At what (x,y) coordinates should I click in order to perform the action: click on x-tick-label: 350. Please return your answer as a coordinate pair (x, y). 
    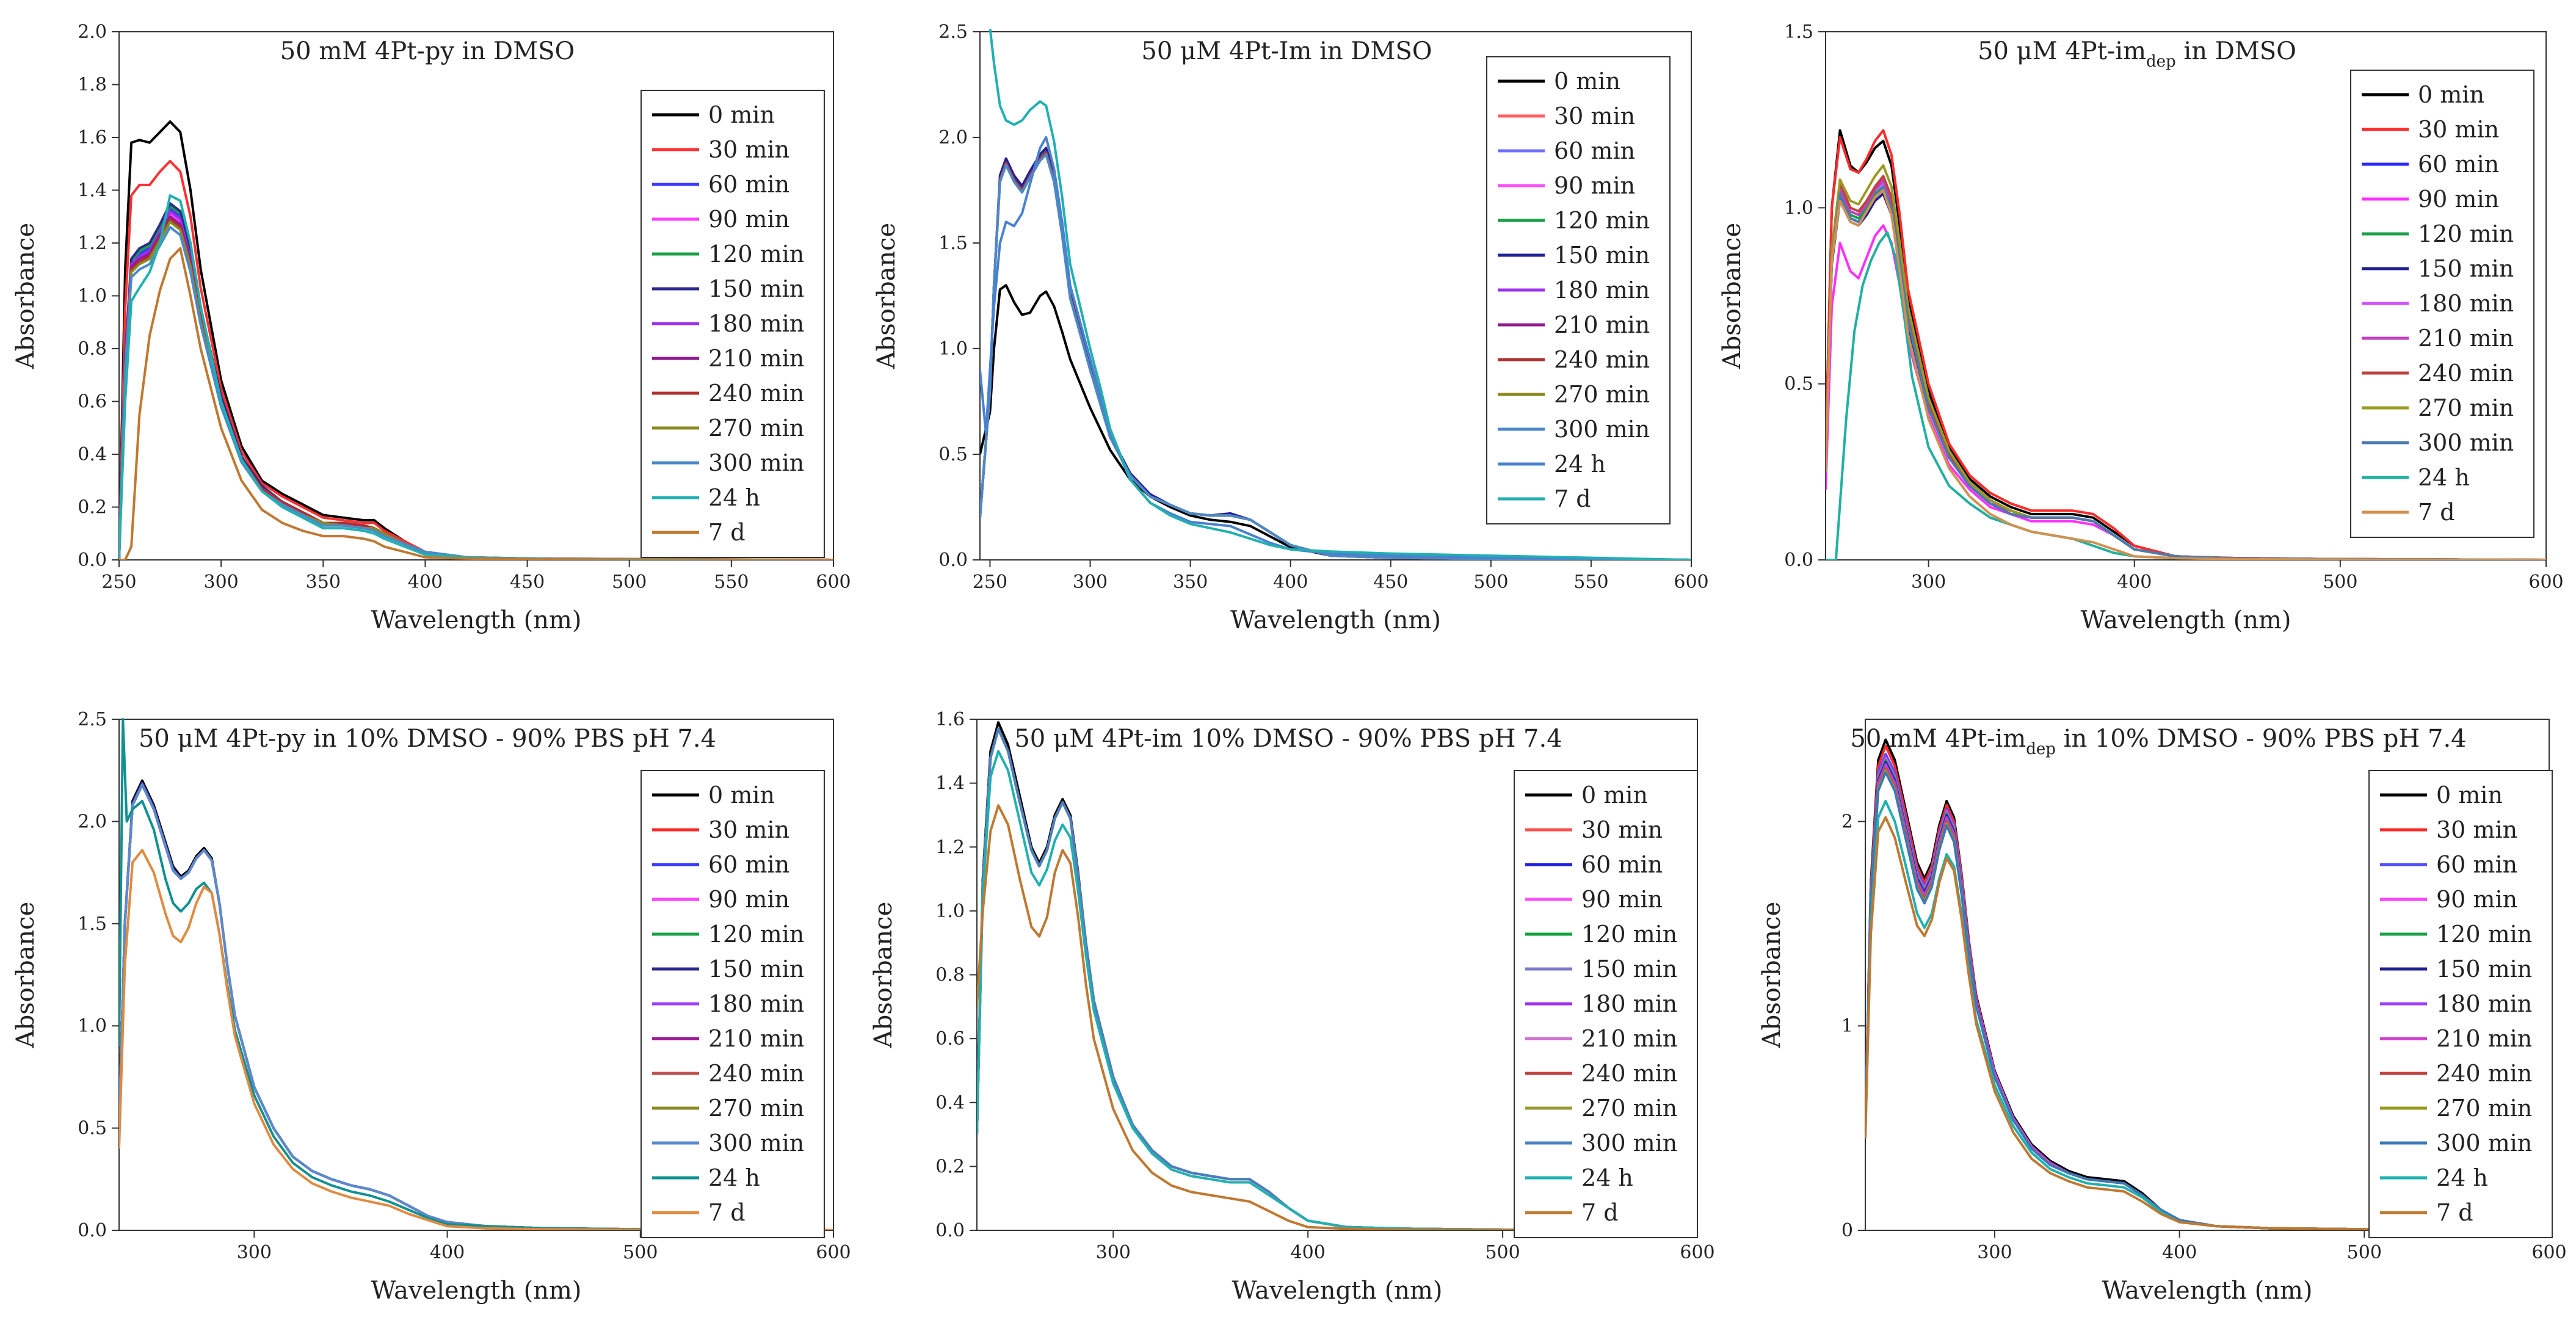
    Looking at the image, I should click on (1190, 582).